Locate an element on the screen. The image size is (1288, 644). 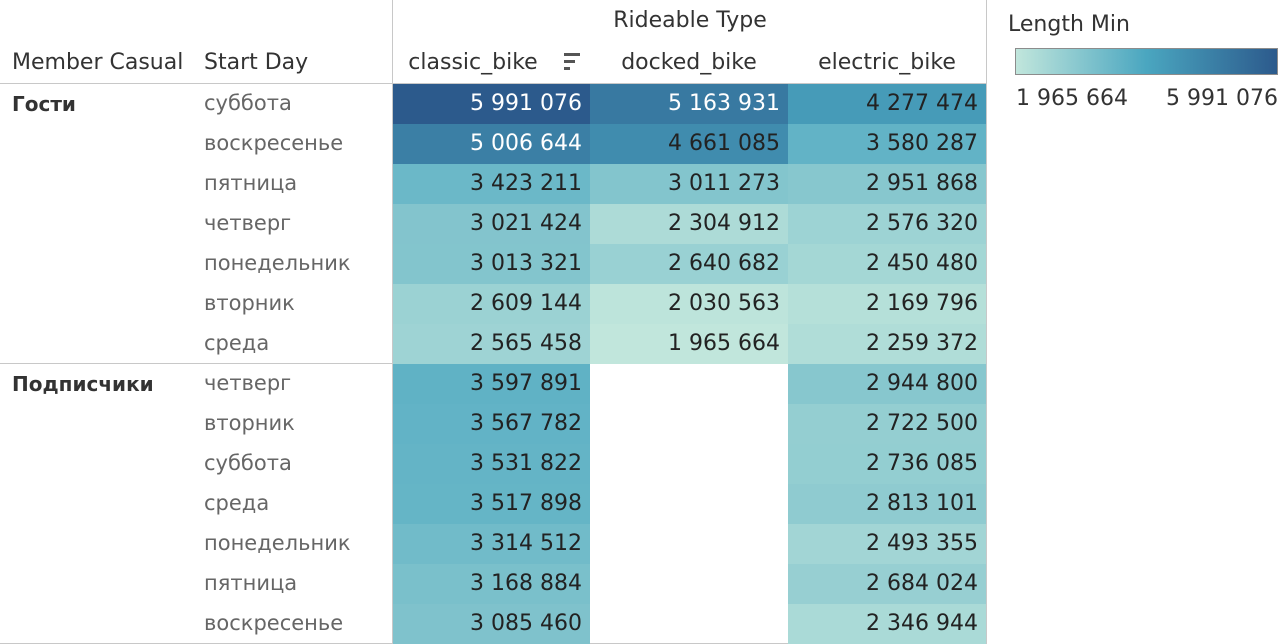
heatmap-cell: 5 991 076 is located at coordinates (491, 104).